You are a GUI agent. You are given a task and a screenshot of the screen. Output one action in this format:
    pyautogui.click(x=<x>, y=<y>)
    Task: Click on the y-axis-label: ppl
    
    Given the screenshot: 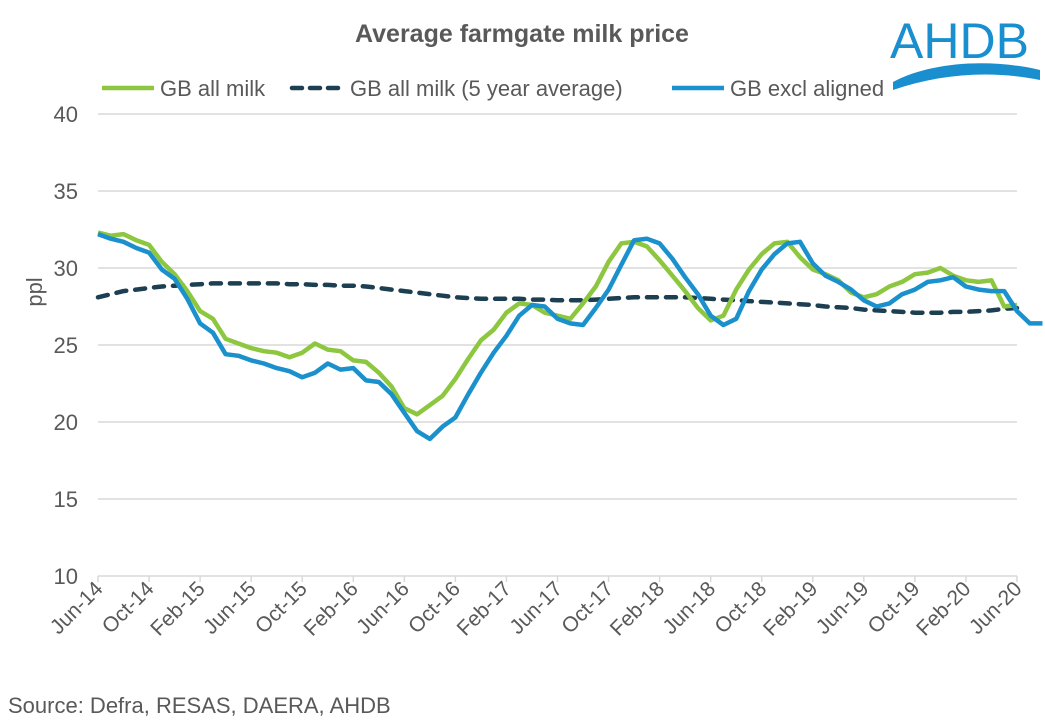 What is the action you would take?
    pyautogui.click(x=34, y=291)
    